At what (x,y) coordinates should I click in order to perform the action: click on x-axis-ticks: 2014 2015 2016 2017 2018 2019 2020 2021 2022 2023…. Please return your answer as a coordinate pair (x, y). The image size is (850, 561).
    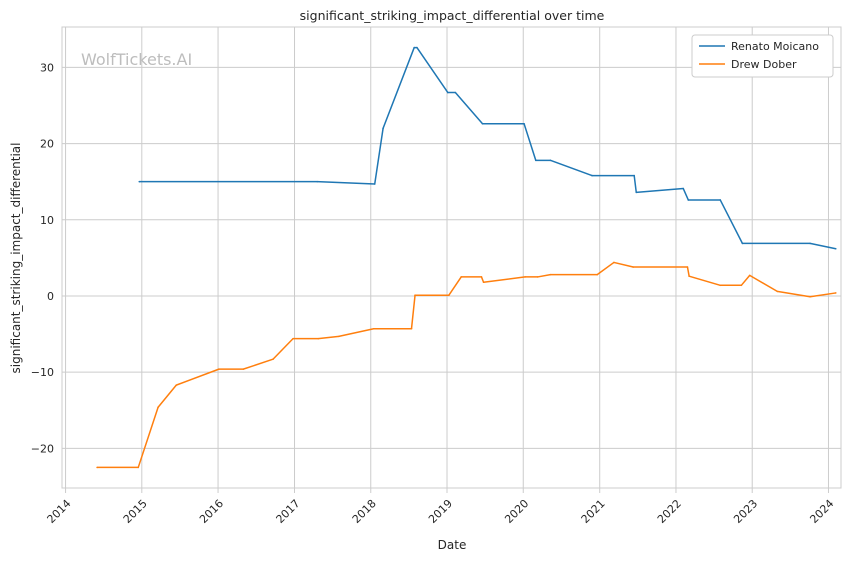
    Looking at the image, I should click on (440, 507).